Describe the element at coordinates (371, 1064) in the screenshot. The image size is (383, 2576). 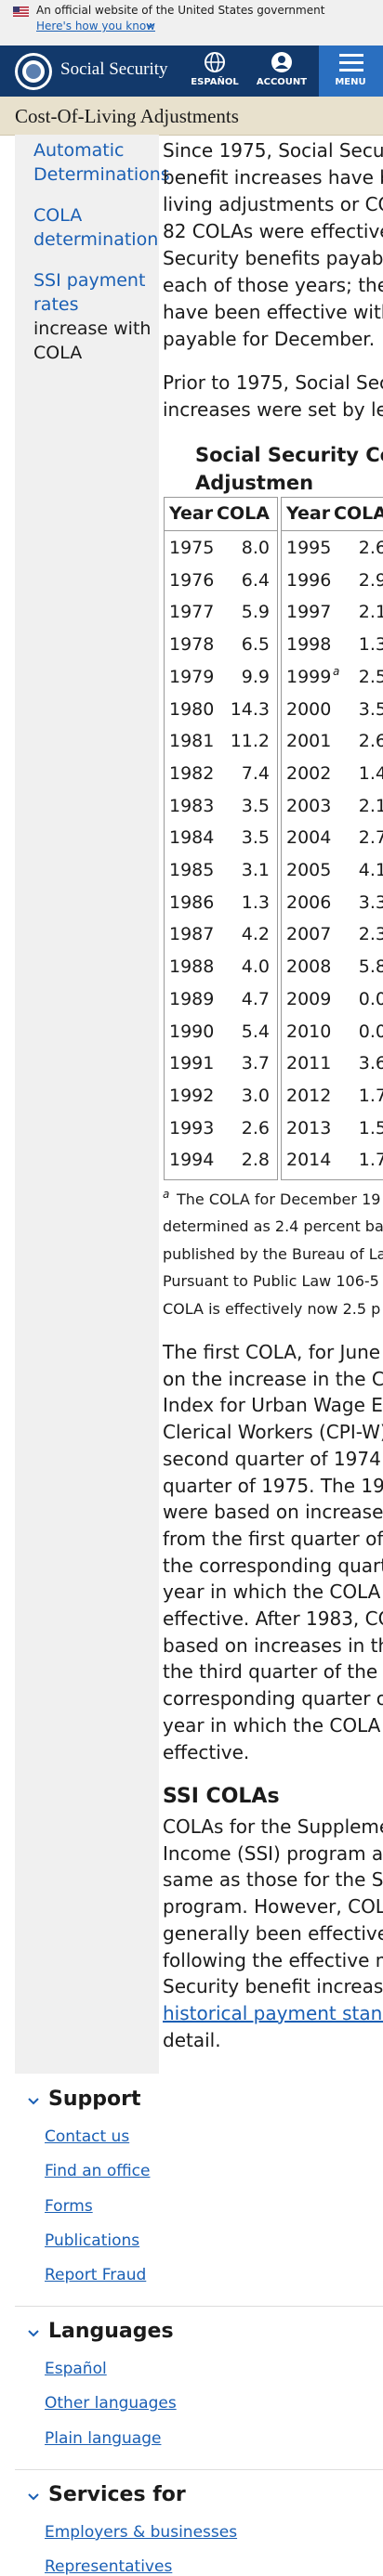
I see `cola-cell: 3.6` at that location.